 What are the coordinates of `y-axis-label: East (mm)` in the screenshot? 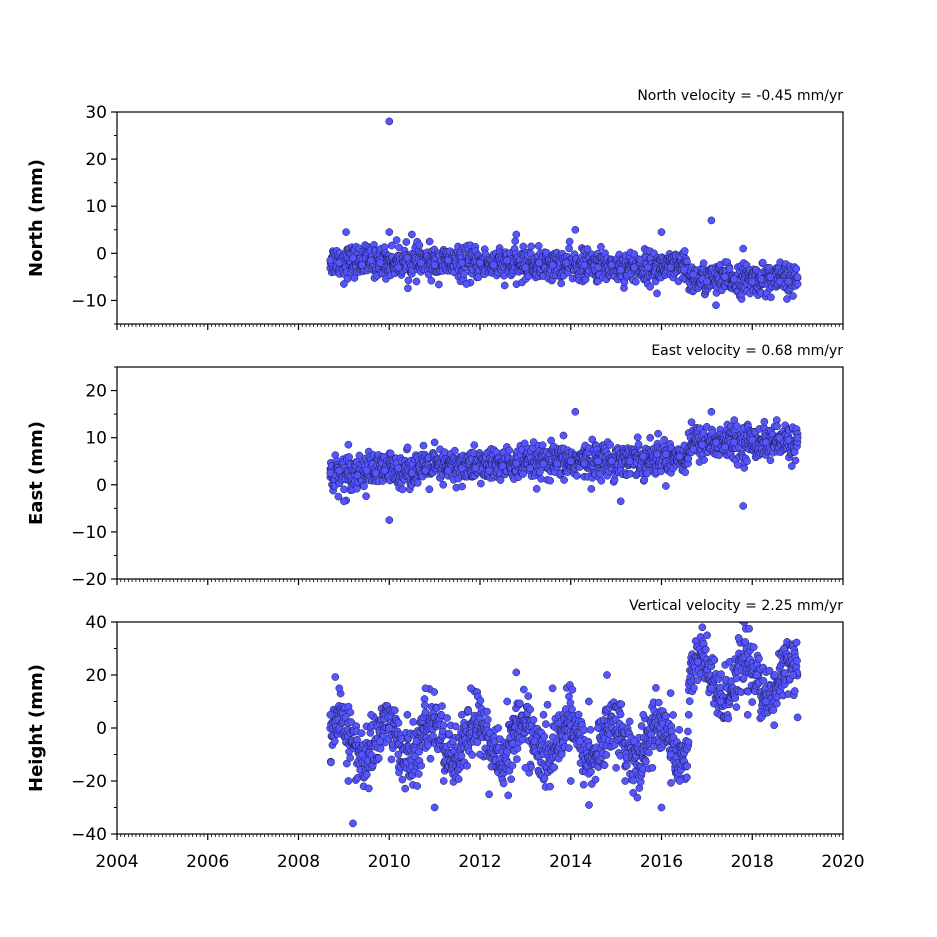 It's located at (36, 473).